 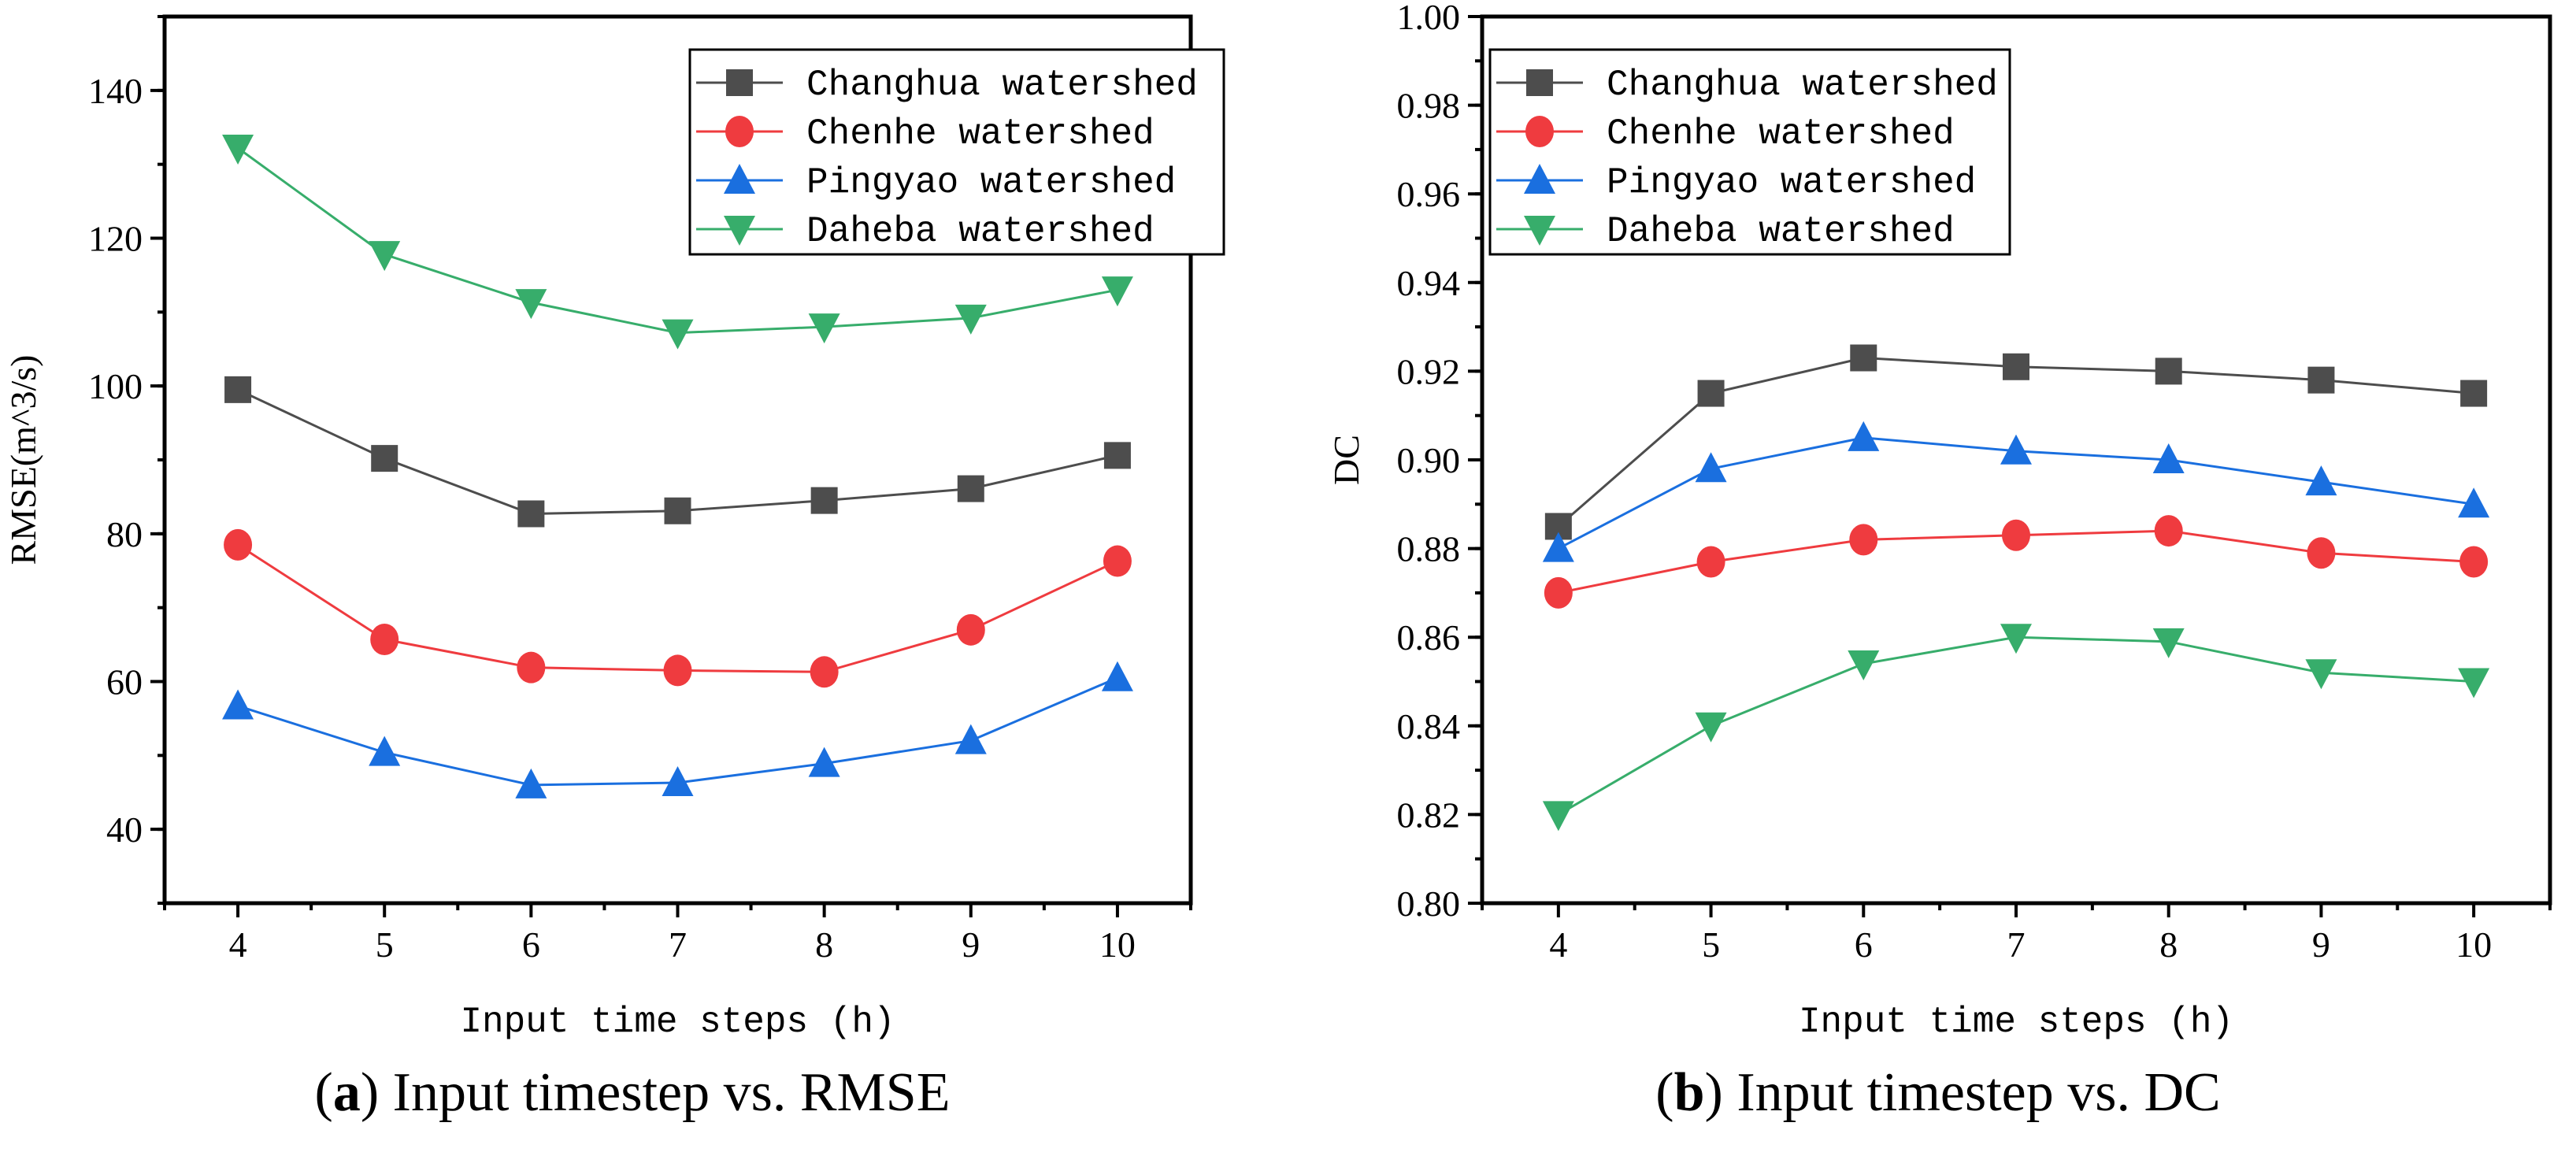 I want to click on caption-close-paren: ), so click(x=370, y=1092).